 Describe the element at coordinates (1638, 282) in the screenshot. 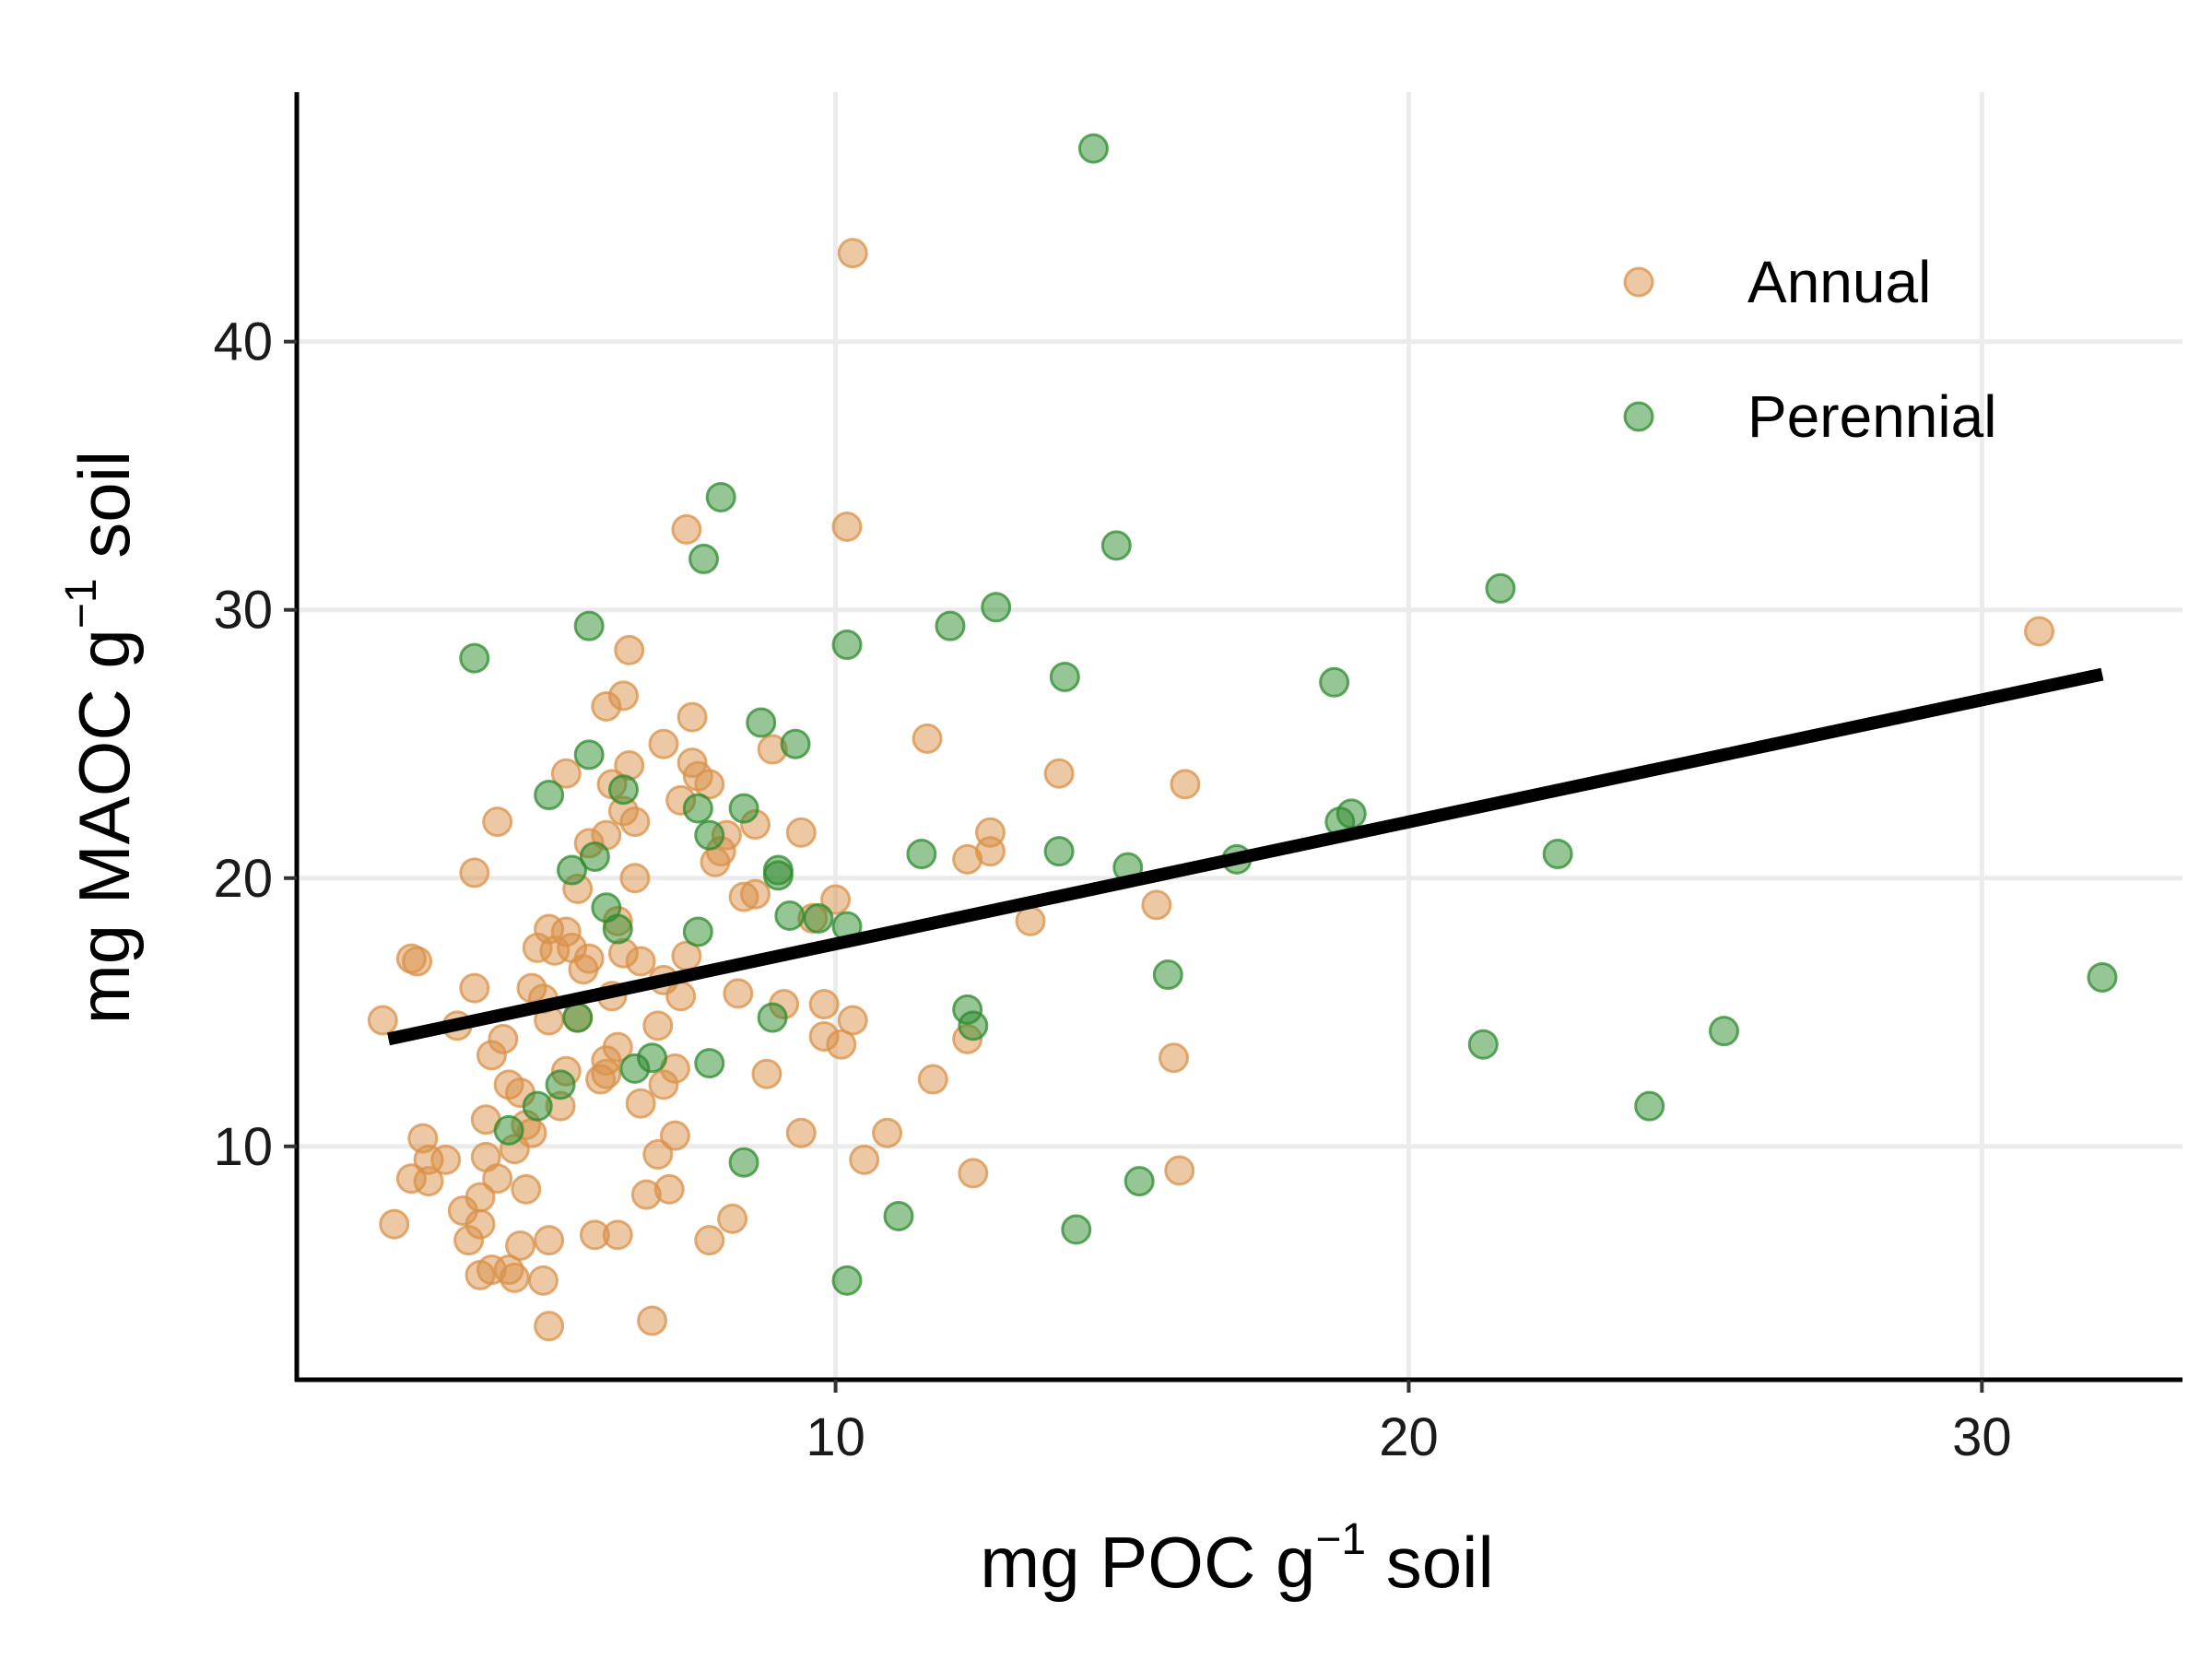

I see `legend-key-annual` at that location.